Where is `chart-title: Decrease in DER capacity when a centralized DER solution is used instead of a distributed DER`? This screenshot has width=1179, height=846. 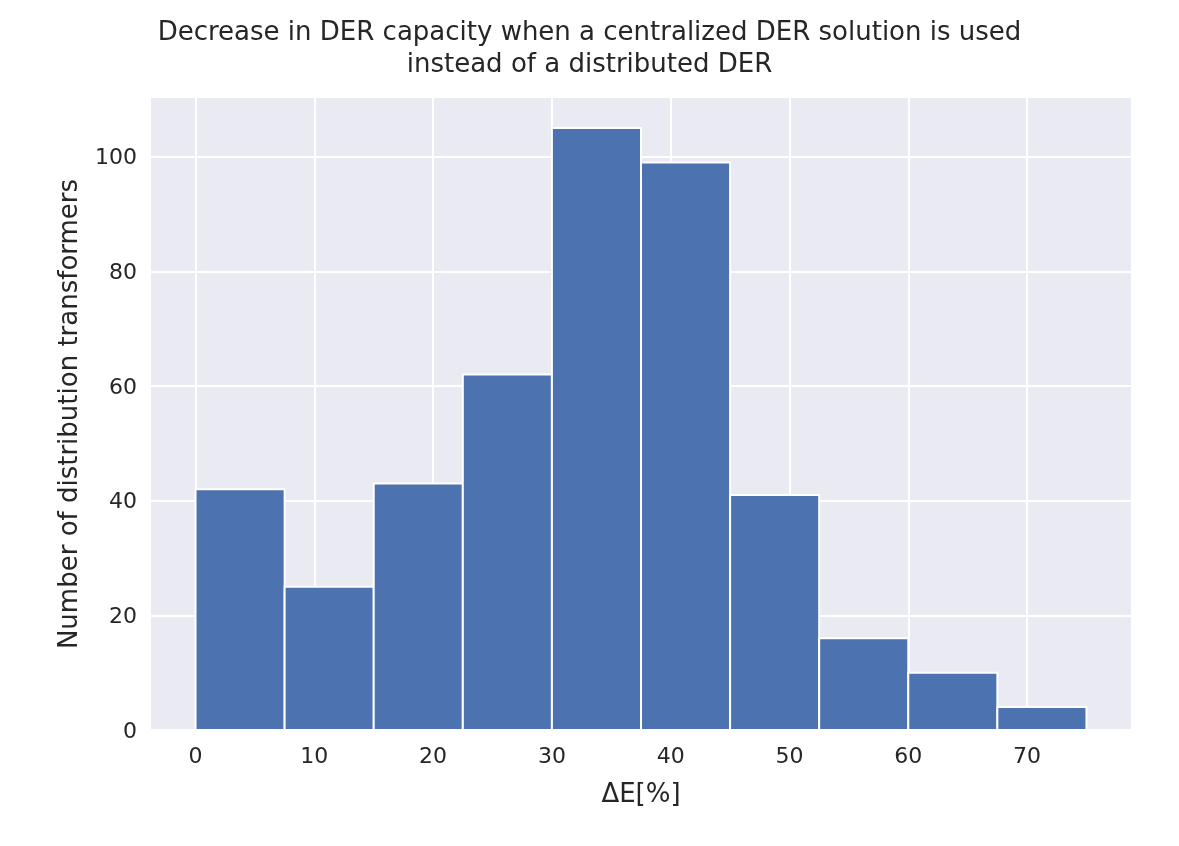
chart-title: Decrease in DER capacity when a centralized DER solution is used instead of a distributed DER is located at coordinates (589, 47).